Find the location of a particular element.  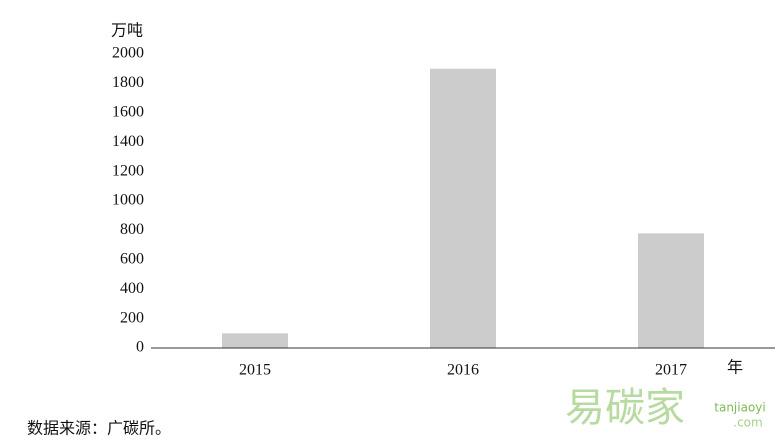

y-tick-label: 1800 is located at coordinates (128, 82).